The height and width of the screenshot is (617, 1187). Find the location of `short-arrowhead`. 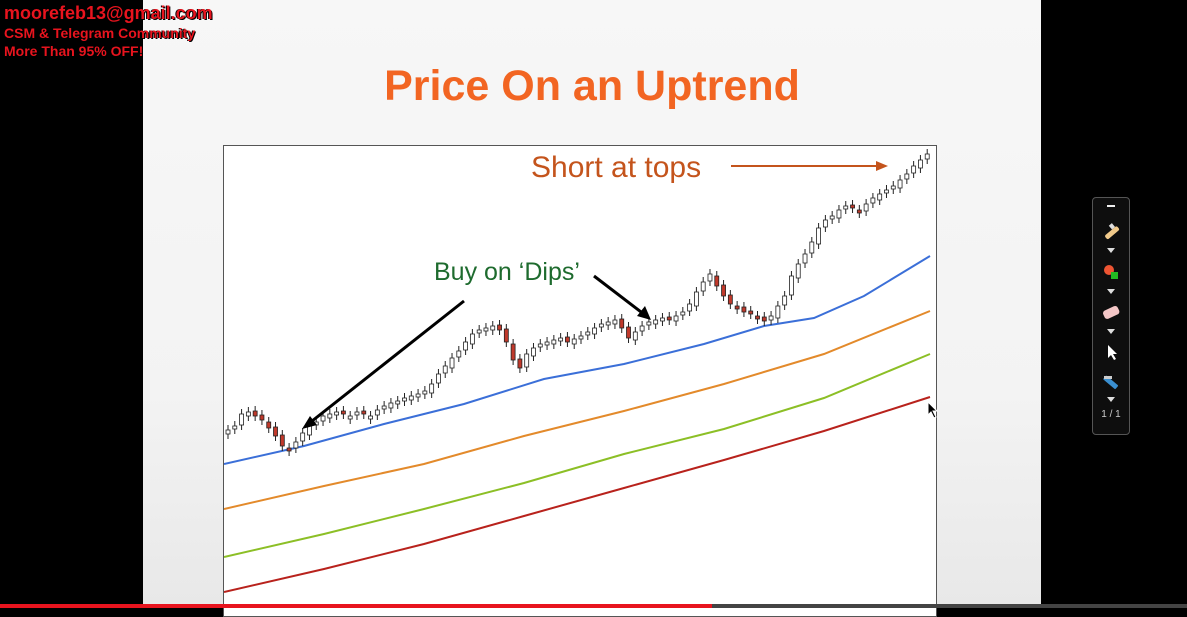

short-arrowhead is located at coordinates (882, 166).